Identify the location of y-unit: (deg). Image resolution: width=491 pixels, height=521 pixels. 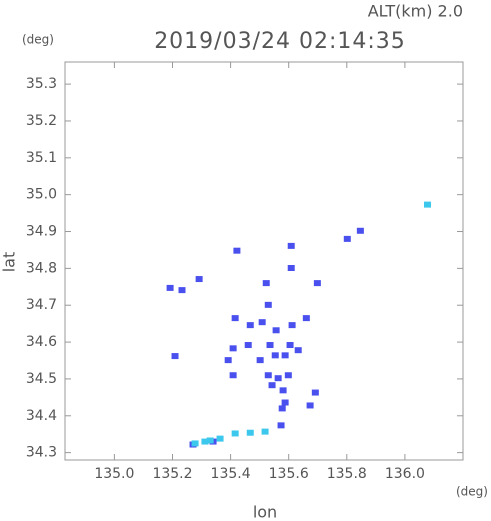
(38, 40).